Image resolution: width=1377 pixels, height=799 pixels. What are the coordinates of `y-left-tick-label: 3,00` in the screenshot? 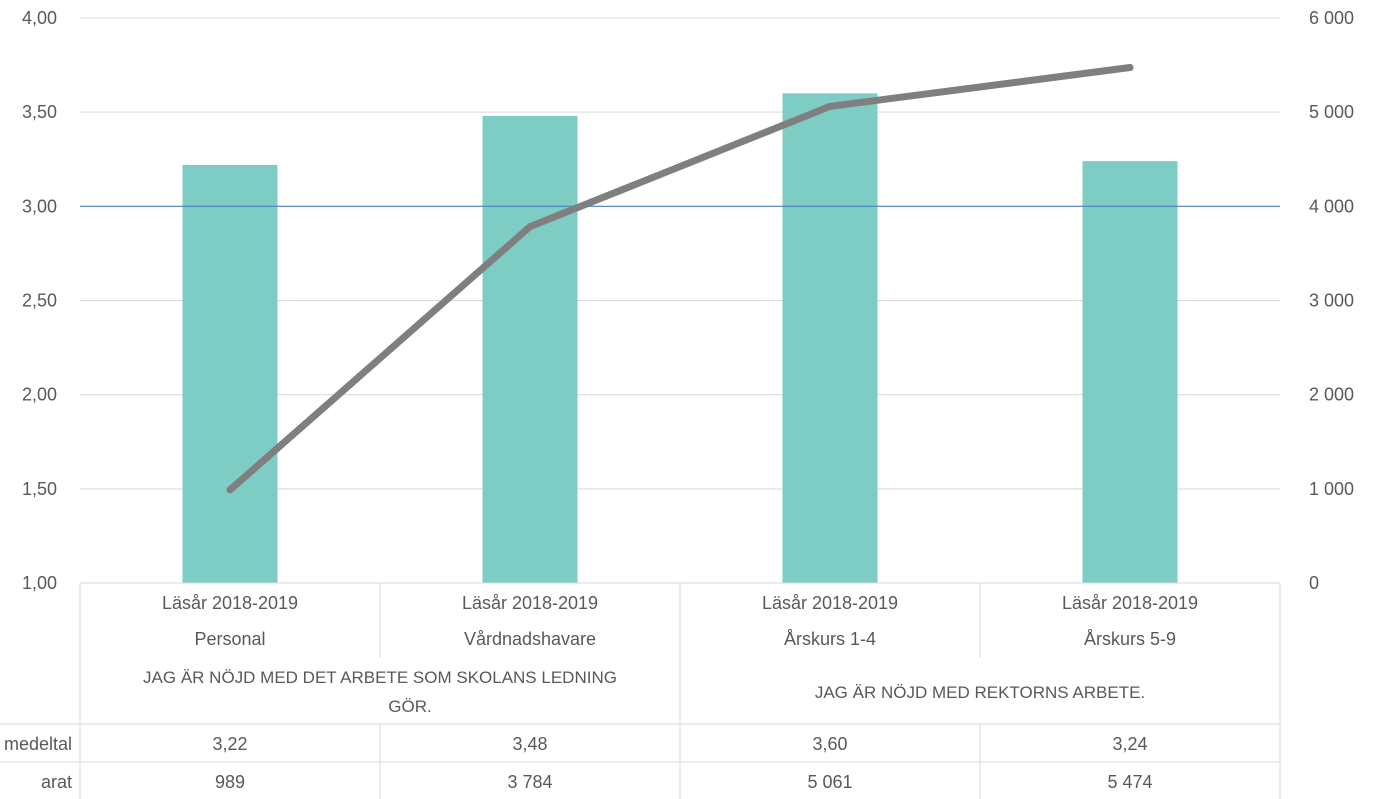 It's located at (39, 206).